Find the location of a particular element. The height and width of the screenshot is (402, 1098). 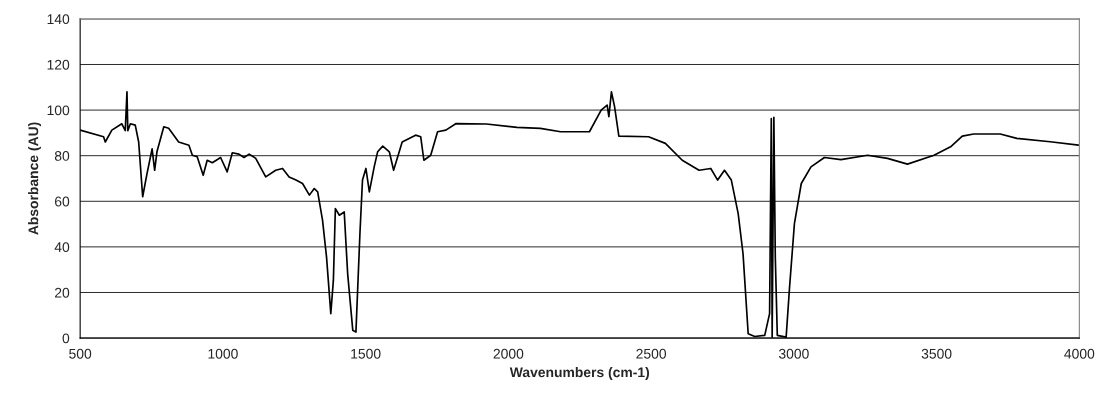

y-axis-title: Absorbance (AU) is located at coordinates (35, 178).